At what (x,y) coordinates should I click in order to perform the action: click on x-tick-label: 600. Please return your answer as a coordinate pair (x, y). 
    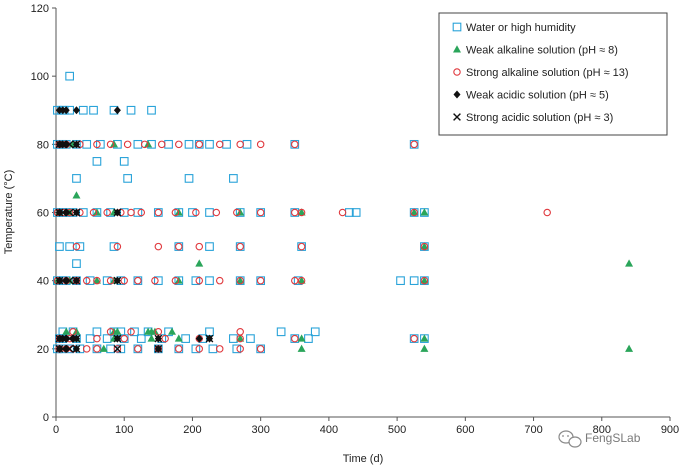
    Looking at the image, I should click on (465, 430).